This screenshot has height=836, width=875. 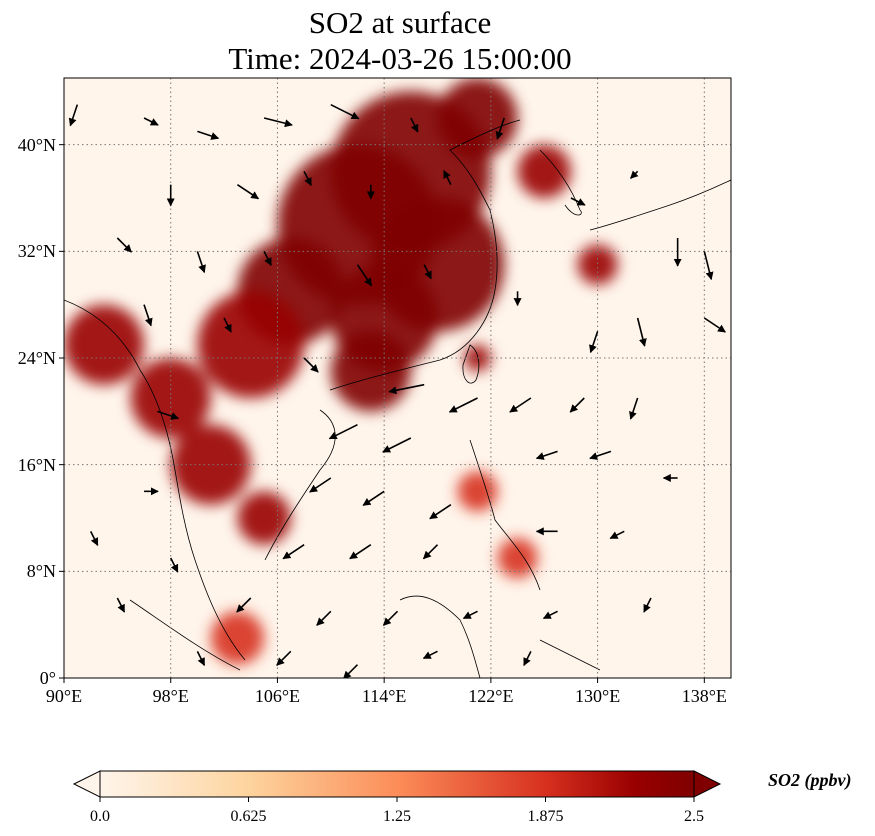 What do you see at coordinates (384, 696) in the screenshot?
I see `x-tick-label: 114°E` at bounding box center [384, 696].